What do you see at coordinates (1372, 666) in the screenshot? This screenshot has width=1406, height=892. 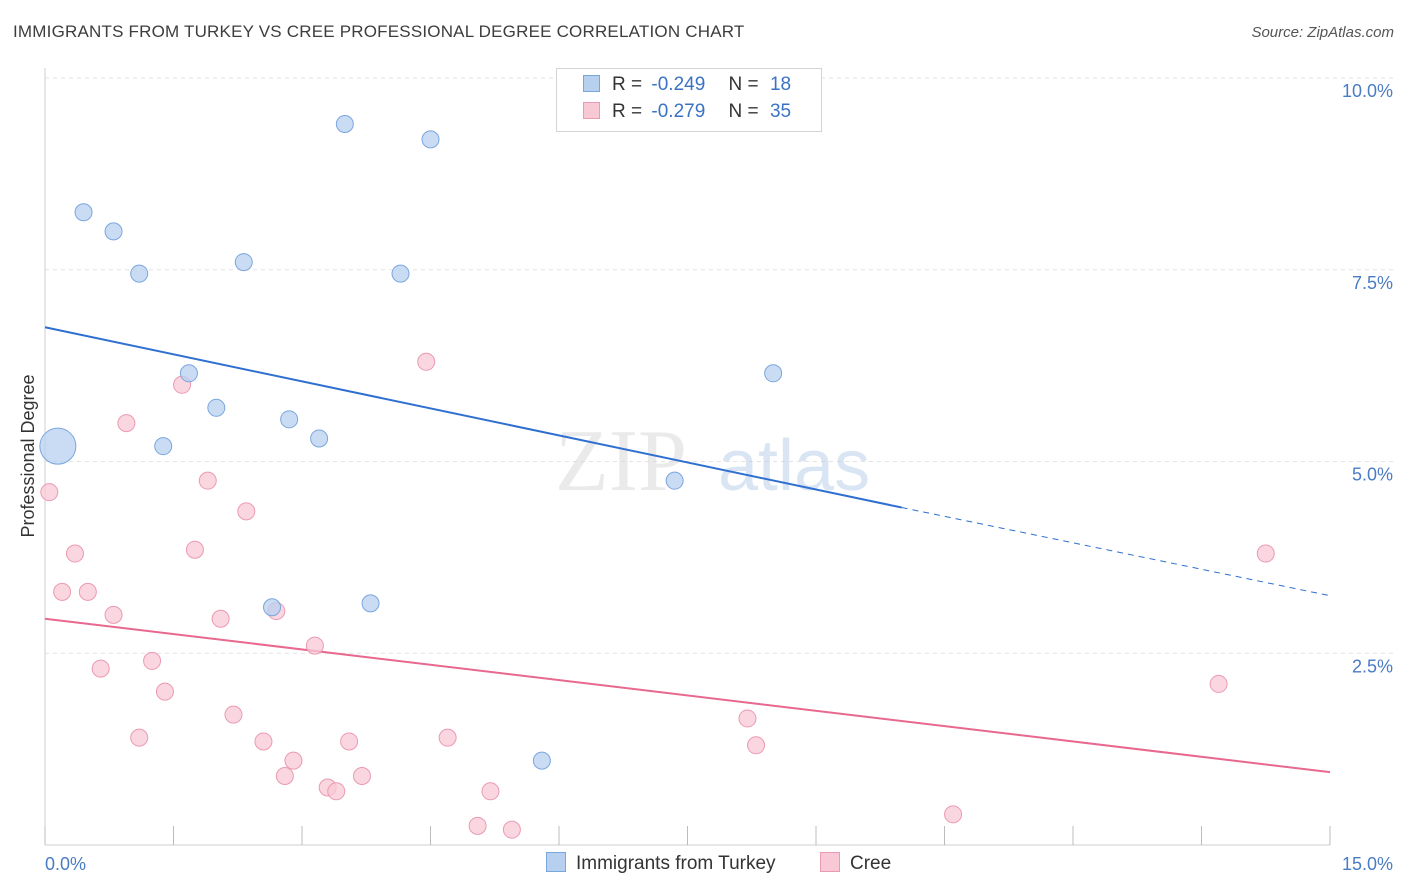 I see `y-tick-label: 2.5%` at bounding box center [1372, 666].